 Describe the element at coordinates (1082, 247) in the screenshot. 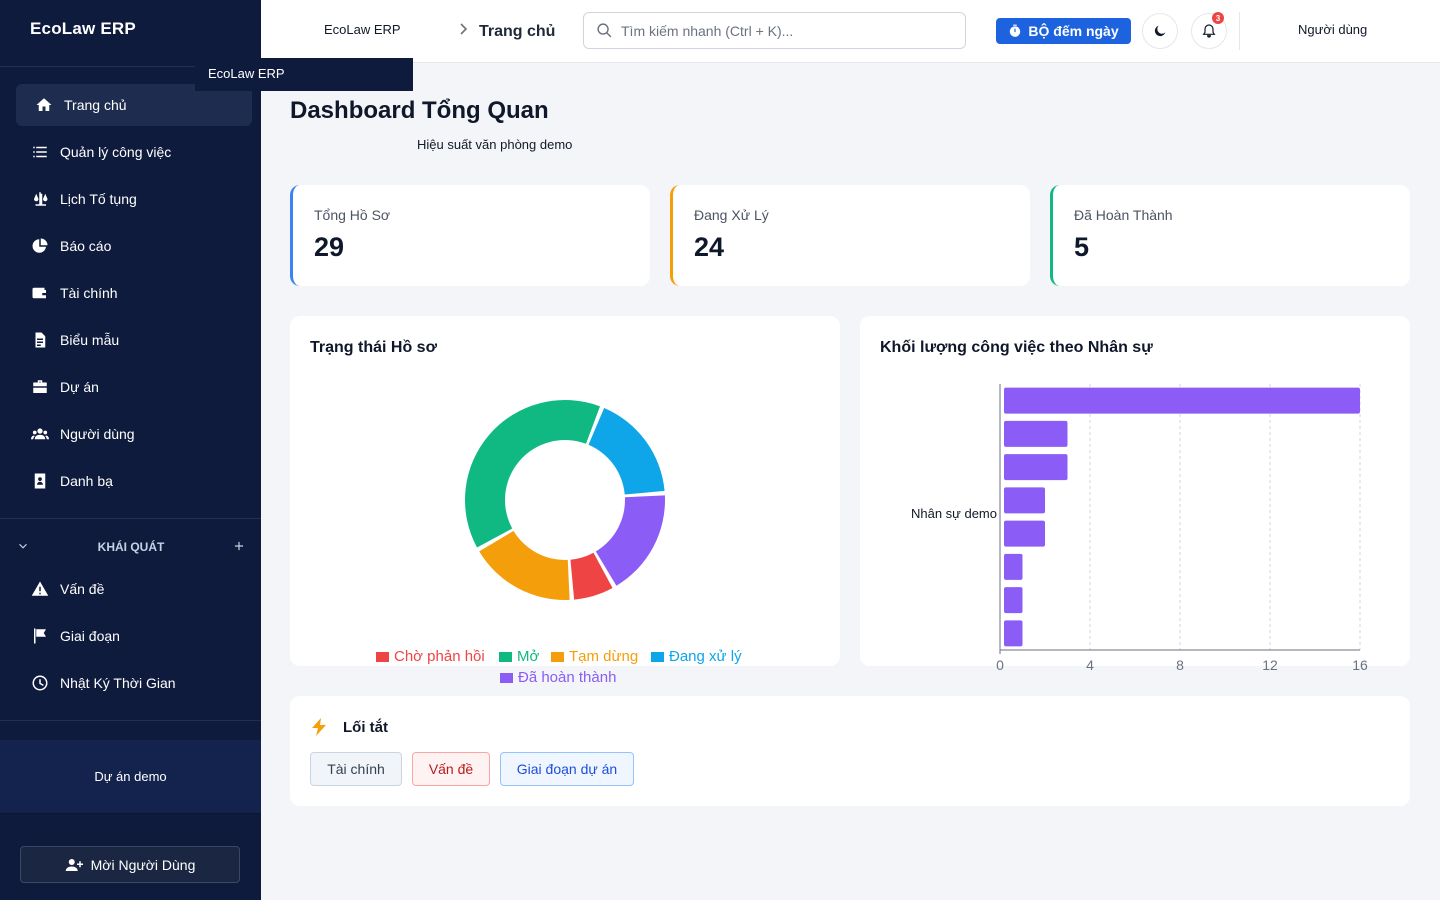

I see `stat-value: 5` at that location.